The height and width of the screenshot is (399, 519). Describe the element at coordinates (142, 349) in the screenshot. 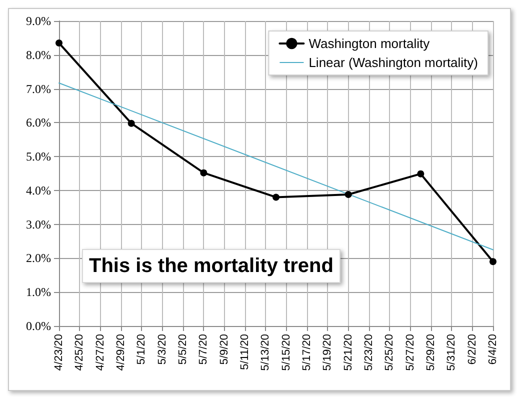

I see `x-tick-label: 5/1/20` at that location.